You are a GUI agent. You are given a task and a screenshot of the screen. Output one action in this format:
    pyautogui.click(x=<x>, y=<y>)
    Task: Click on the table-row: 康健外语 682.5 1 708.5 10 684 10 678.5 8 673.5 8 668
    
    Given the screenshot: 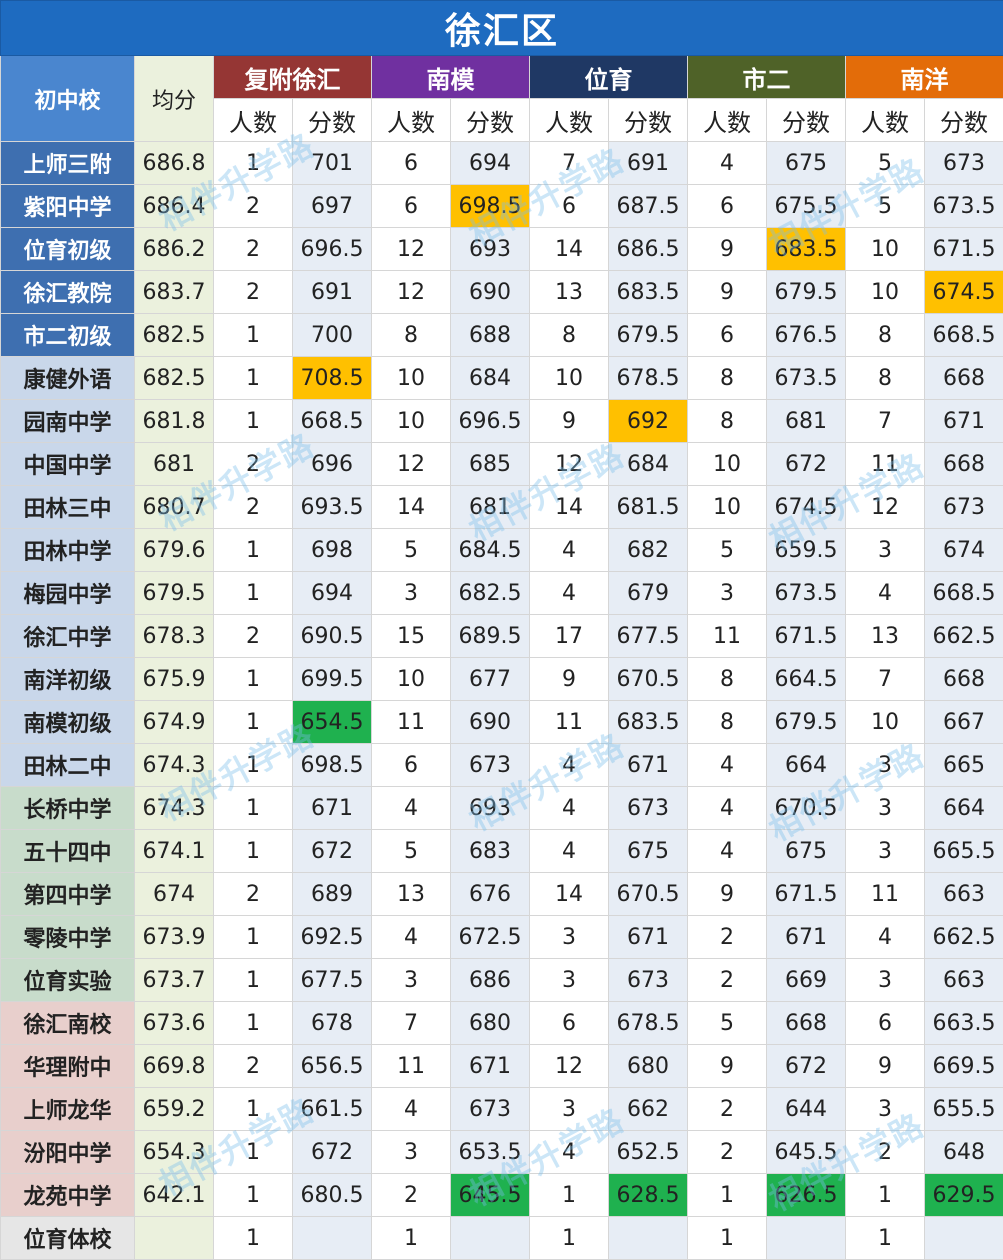 What is the action you would take?
    pyautogui.click(x=501, y=378)
    